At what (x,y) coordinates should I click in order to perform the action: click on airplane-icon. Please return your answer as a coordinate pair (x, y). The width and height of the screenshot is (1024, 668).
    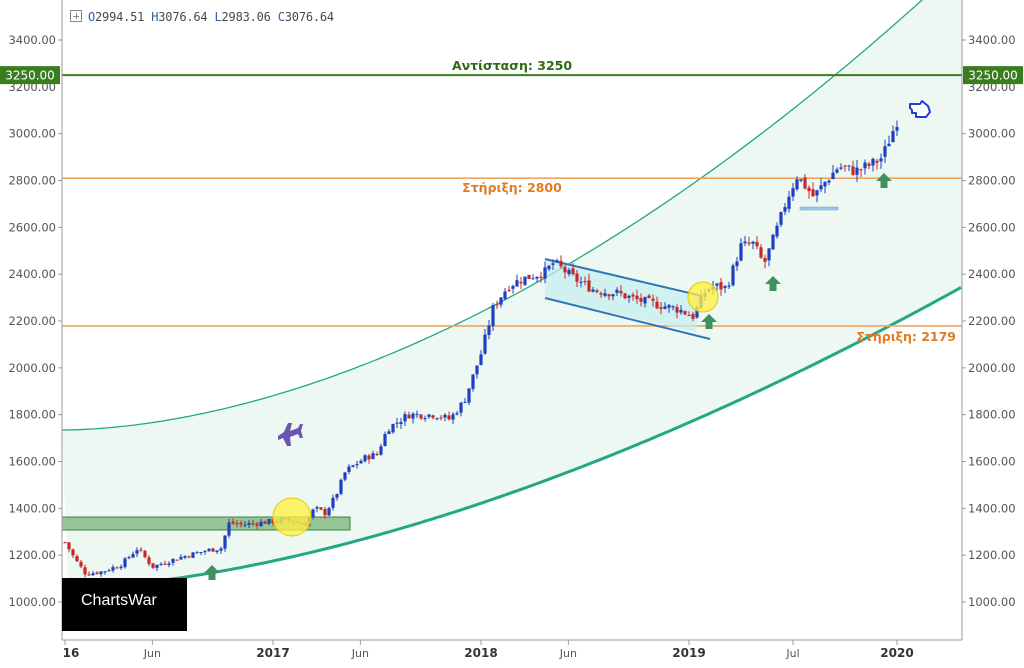
    Looking at the image, I should click on (290, 434).